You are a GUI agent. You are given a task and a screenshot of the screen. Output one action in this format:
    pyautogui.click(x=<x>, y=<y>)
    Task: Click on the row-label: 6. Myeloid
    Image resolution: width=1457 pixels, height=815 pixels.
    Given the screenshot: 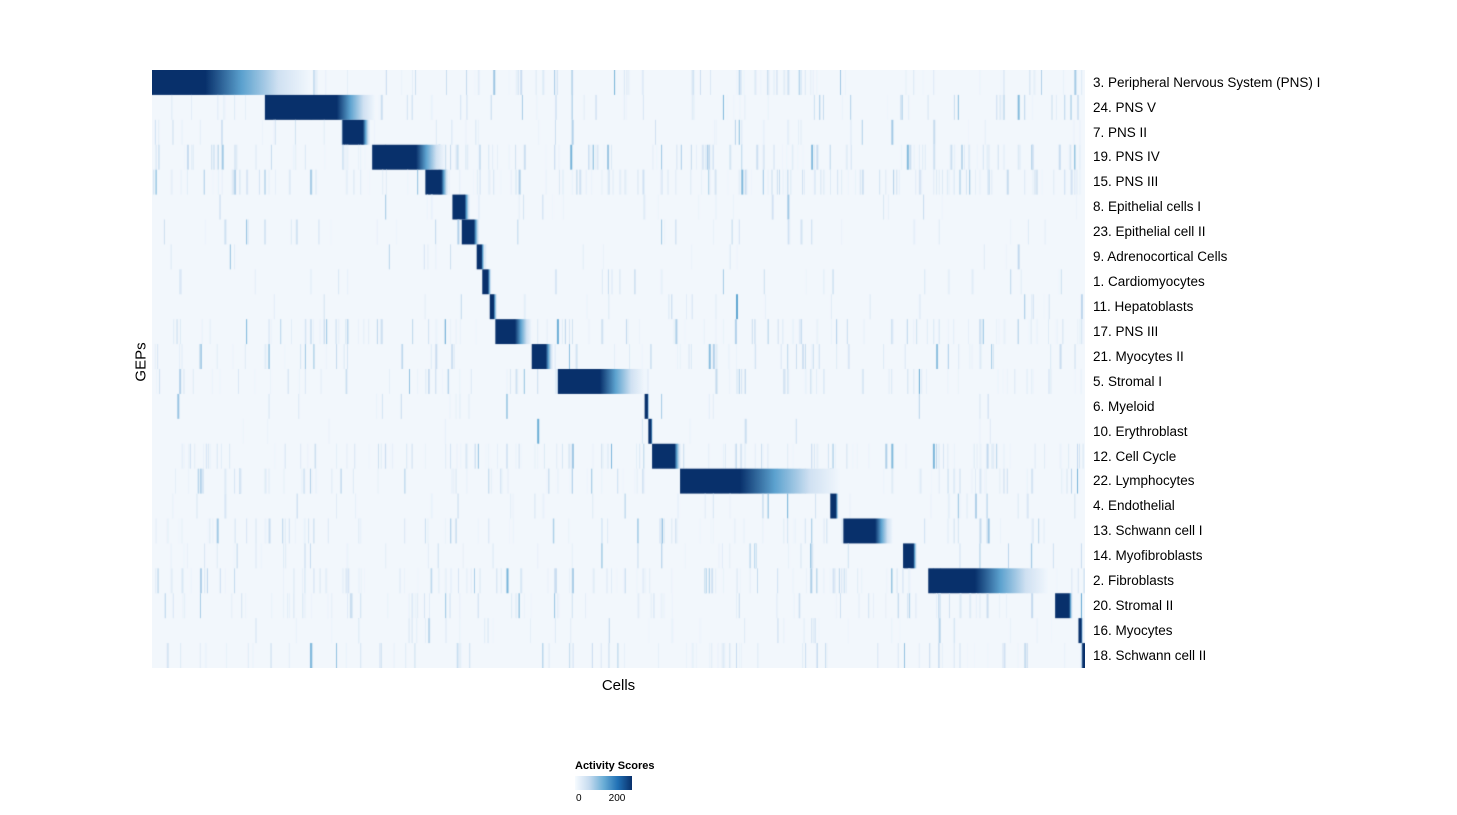 What is the action you would take?
    pyautogui.click(x=1124, y=406)
    